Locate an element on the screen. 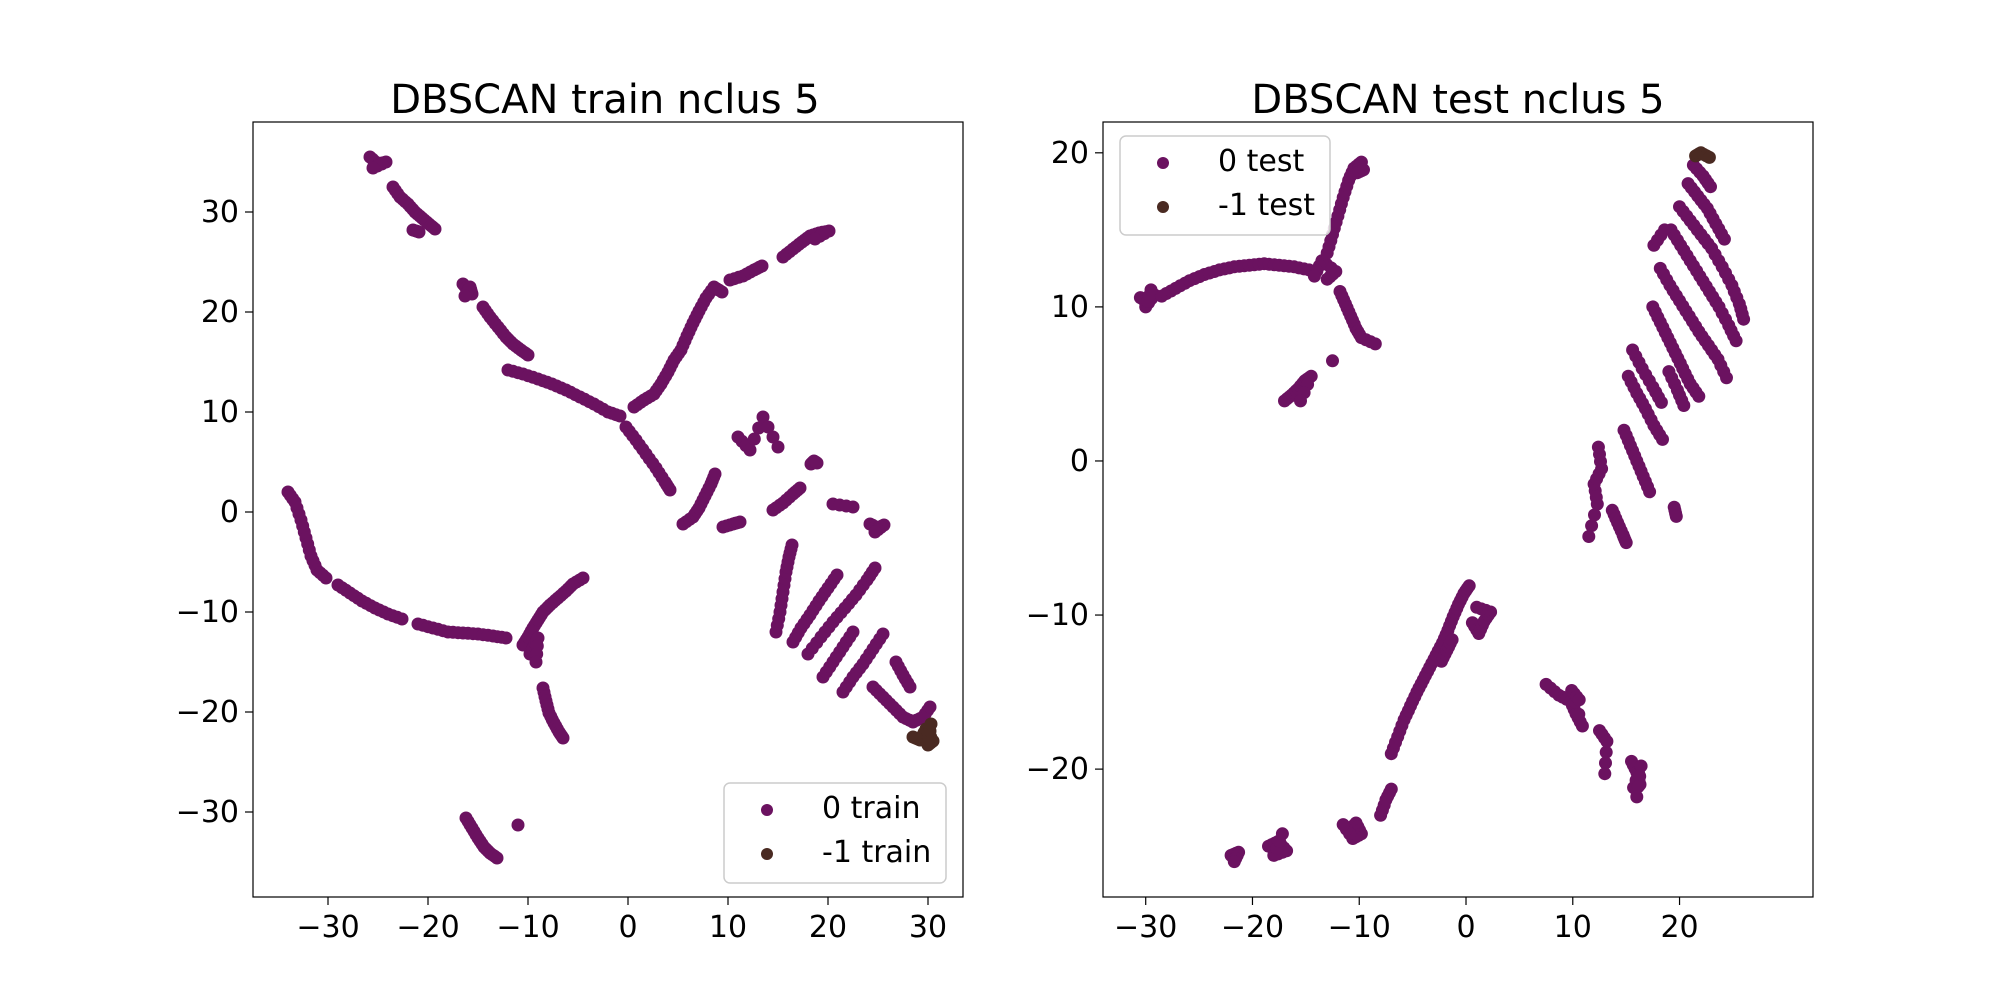  train-legend: 0 train -1 train is located at coordinates (835, 833).